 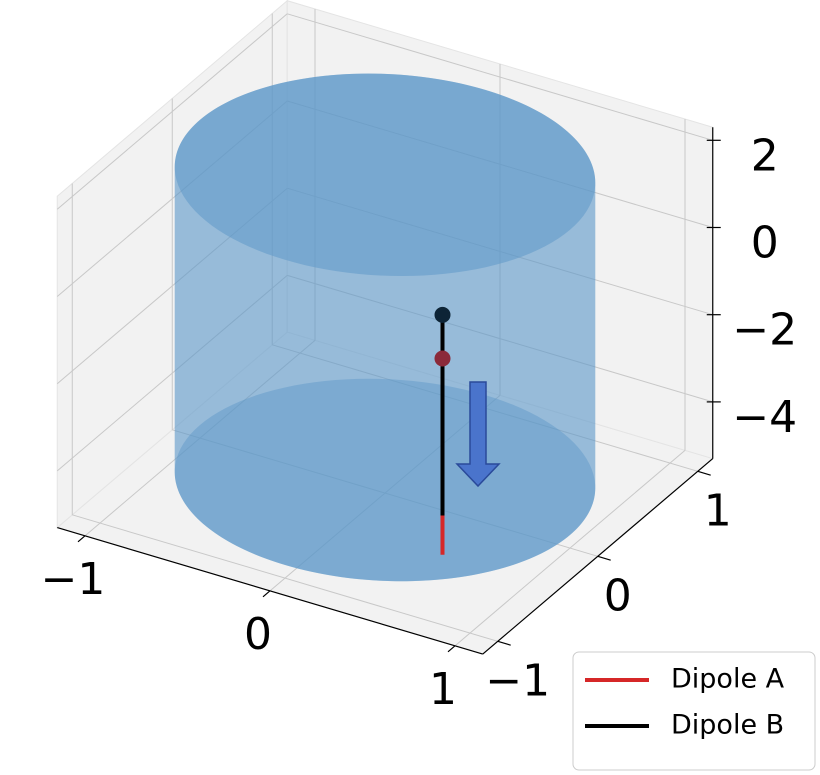 What do you see at coordinates (764, 330) in the screenshot?
I see `z-tick-label: −2` at bounding box center [764, 330].